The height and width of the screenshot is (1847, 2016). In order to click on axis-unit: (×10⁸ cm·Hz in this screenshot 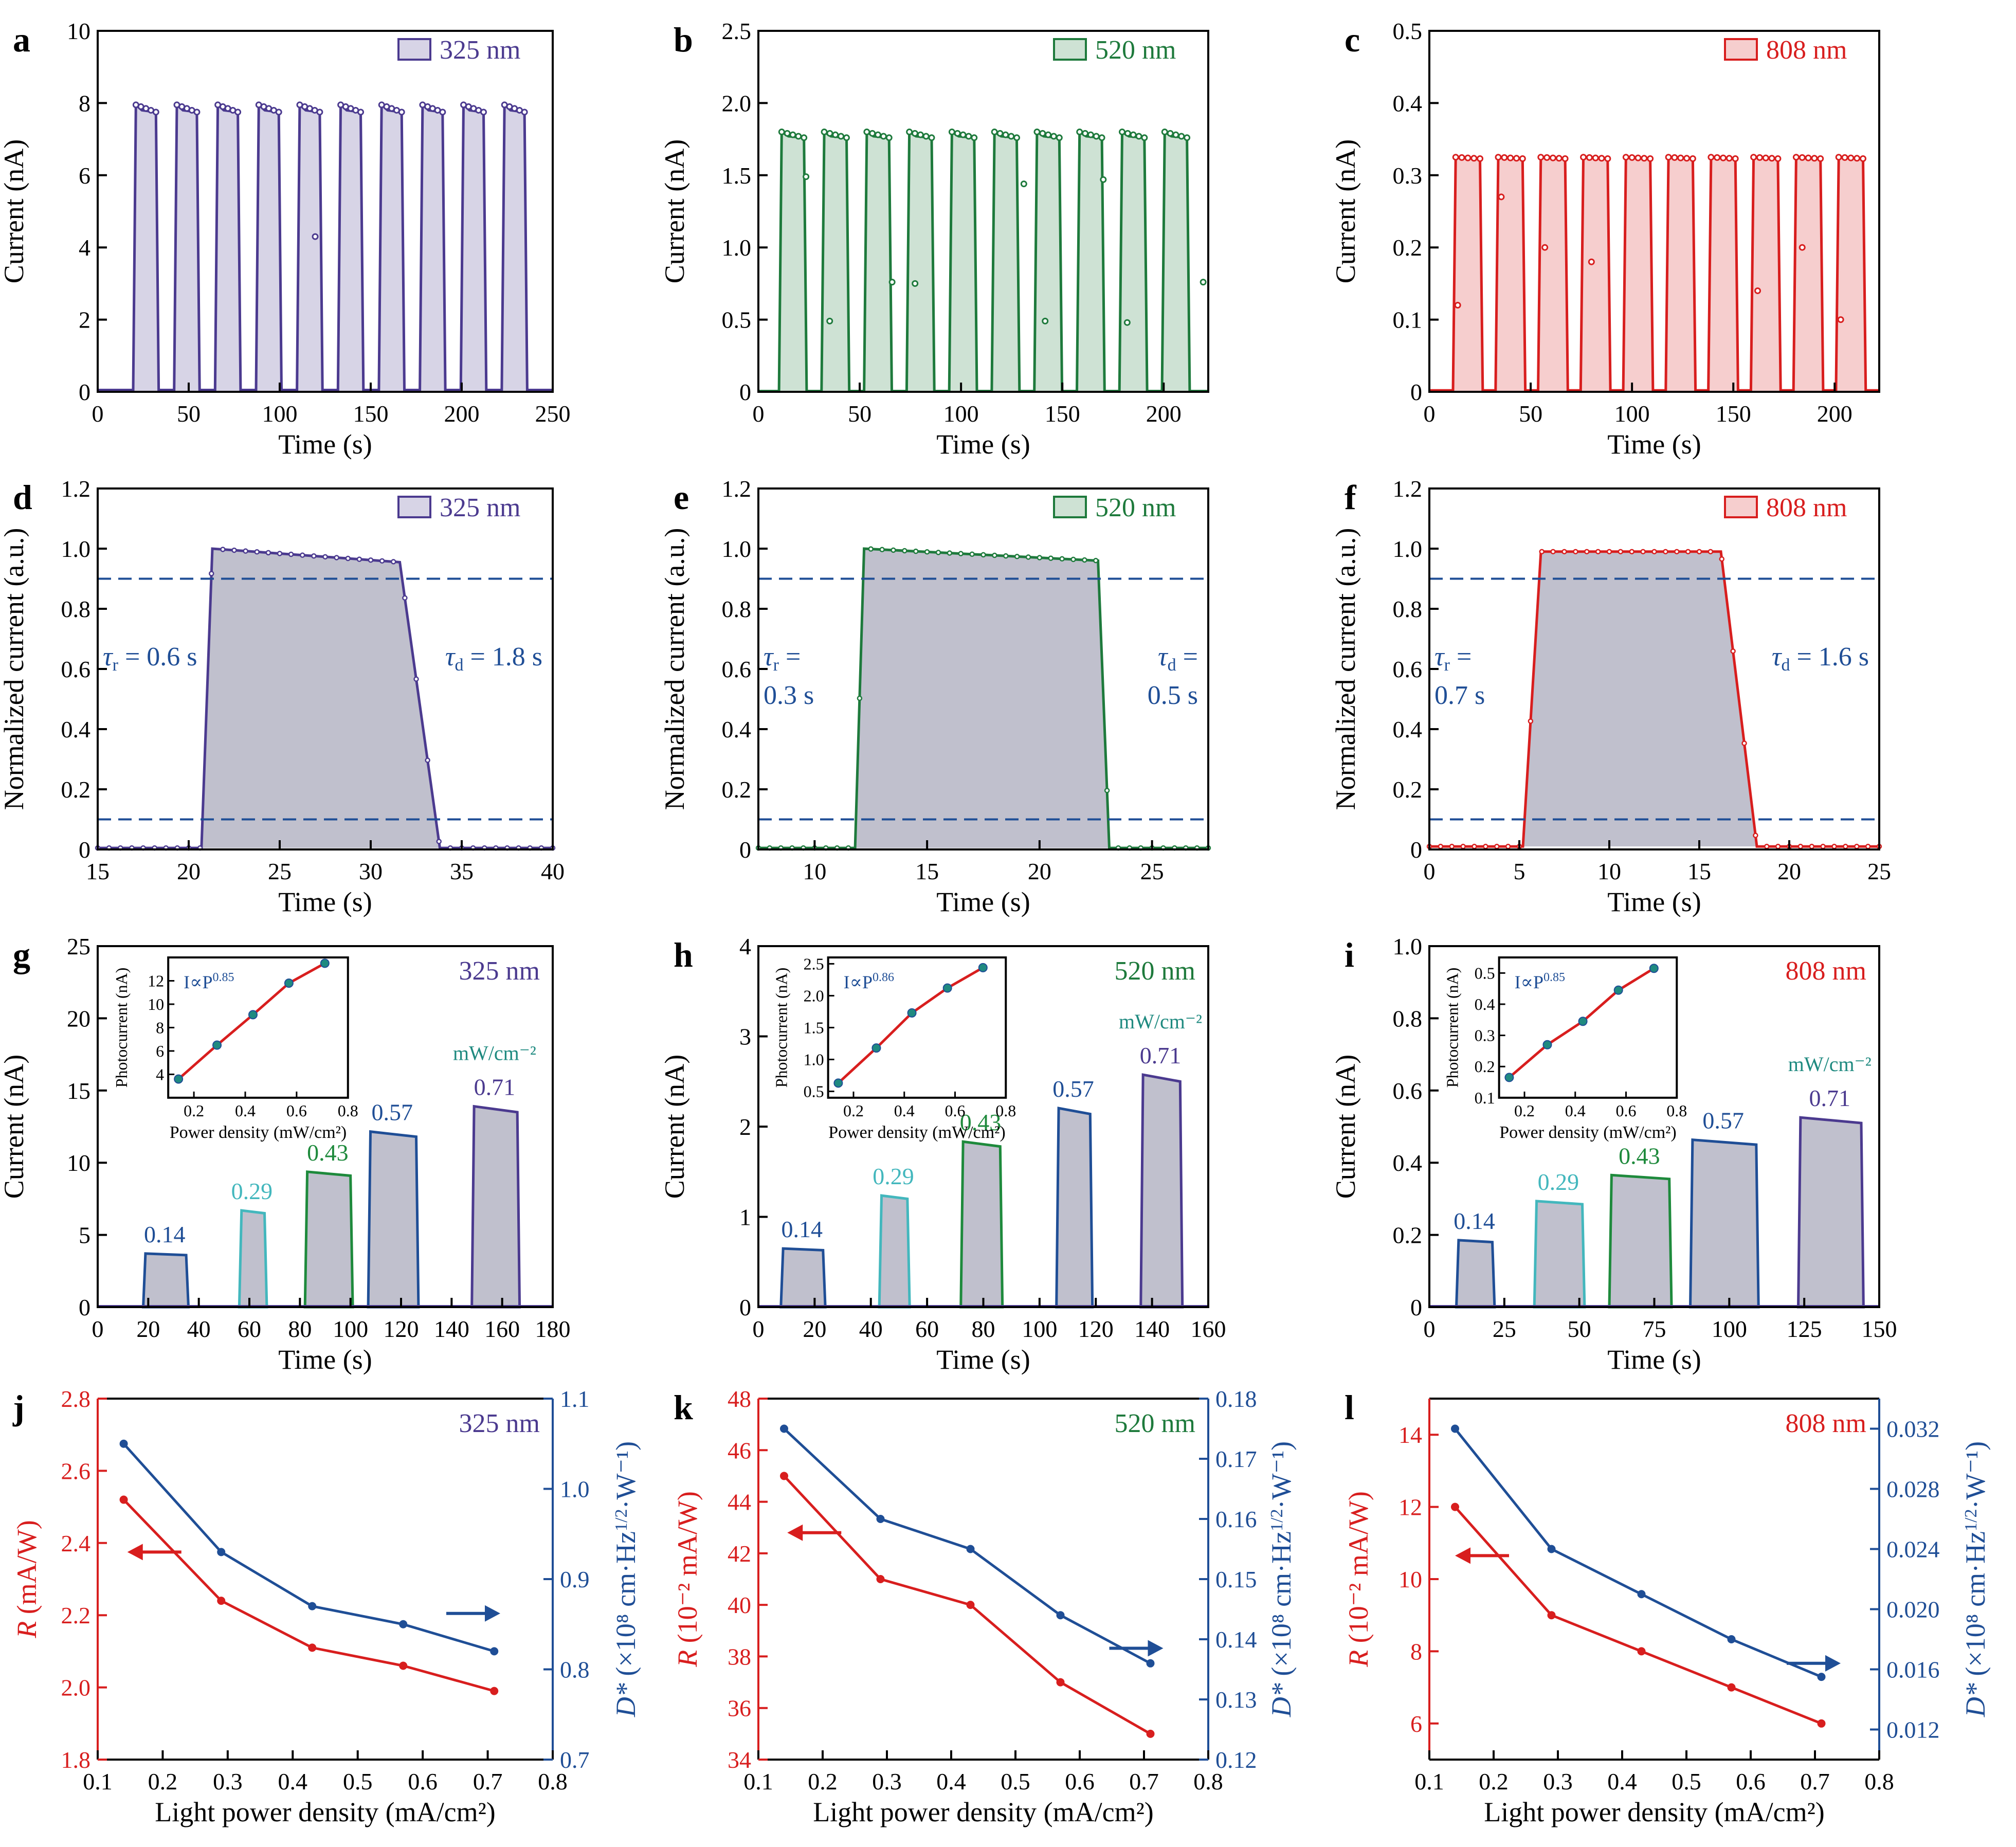, I will do `click(1975, 1607)`.